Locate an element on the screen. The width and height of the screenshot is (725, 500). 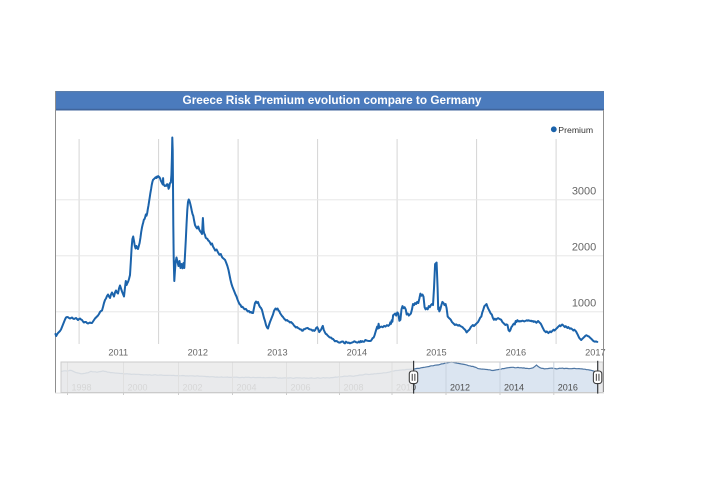
svg-text: 2017 is located at coordinates (595, 352).